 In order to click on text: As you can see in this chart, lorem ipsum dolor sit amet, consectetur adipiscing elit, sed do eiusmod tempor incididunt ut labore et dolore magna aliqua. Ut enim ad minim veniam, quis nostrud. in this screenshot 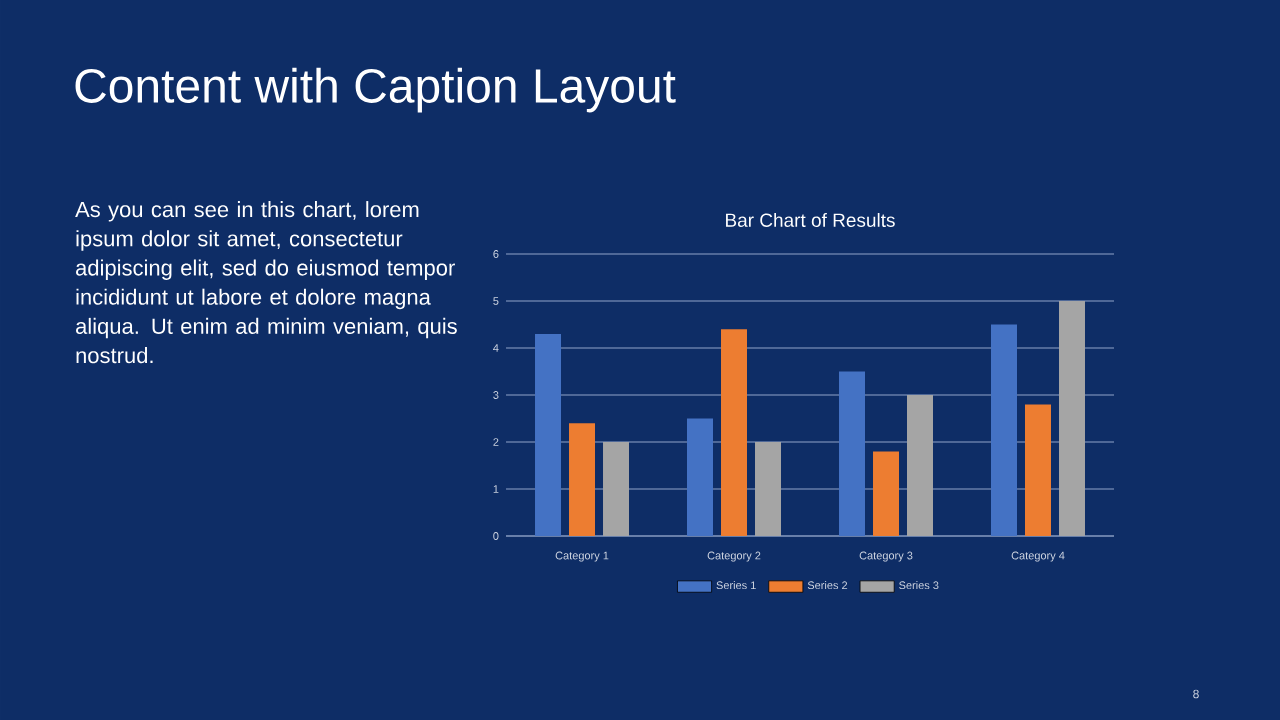, I will do `click(266, 282)`.